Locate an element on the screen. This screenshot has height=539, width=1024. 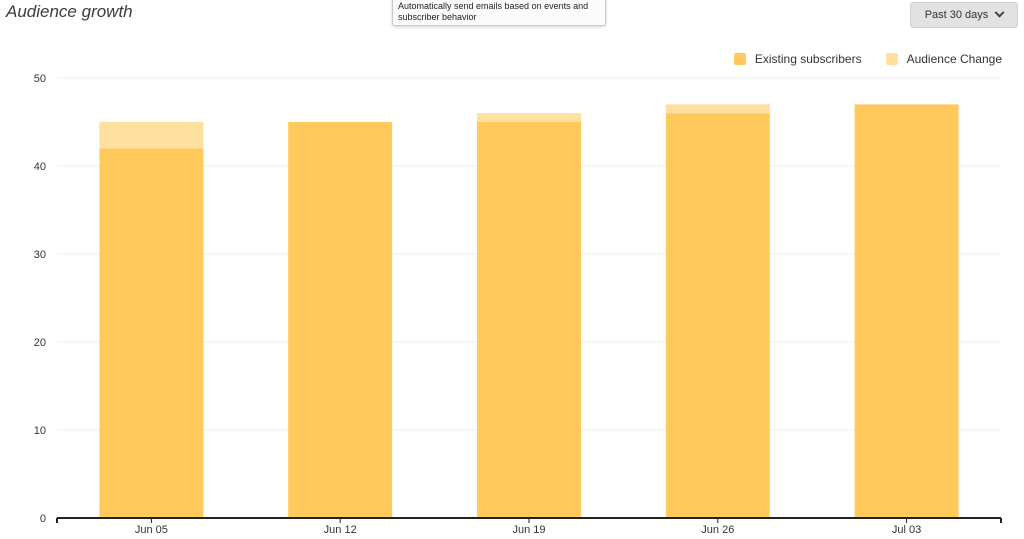
y-tick-label: 0 is located at coordinates (43, 519).